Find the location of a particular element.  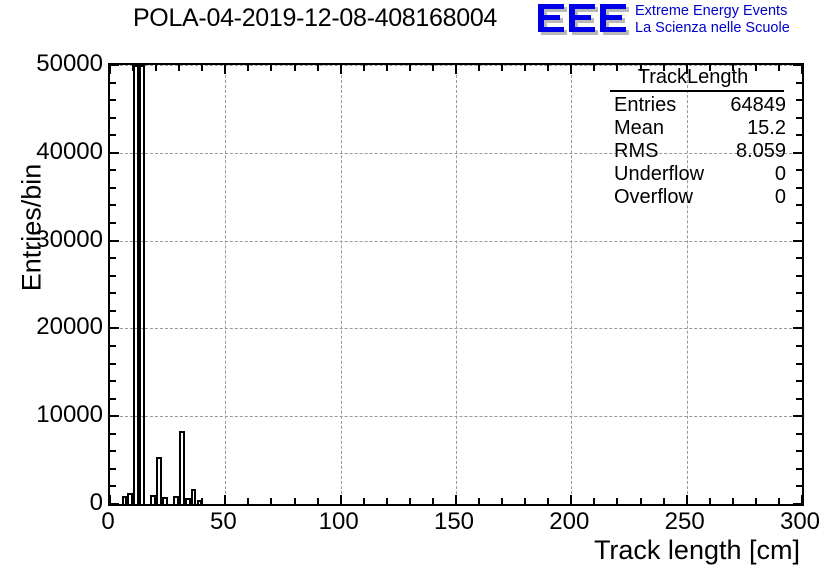

eee-logo-line1: Extreme Energy Events is located at coordinates (711, 11).